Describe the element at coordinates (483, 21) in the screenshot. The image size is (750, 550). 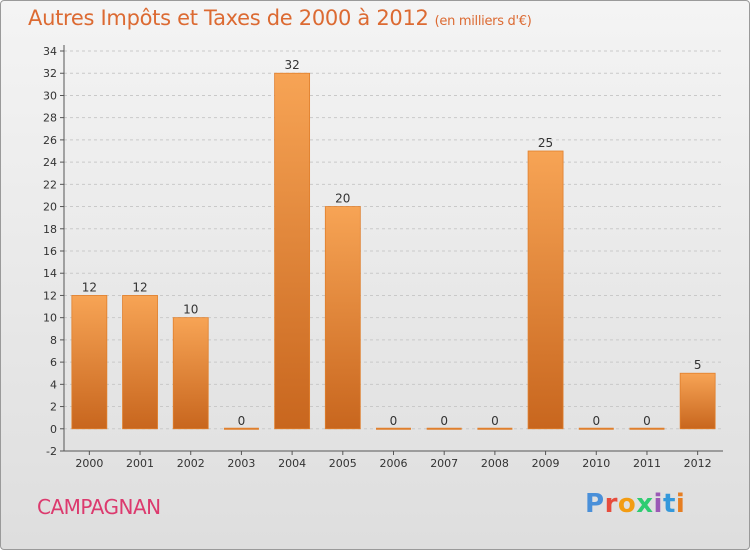
I see `chart-subtitle: (en milliers d'€)` at that location.